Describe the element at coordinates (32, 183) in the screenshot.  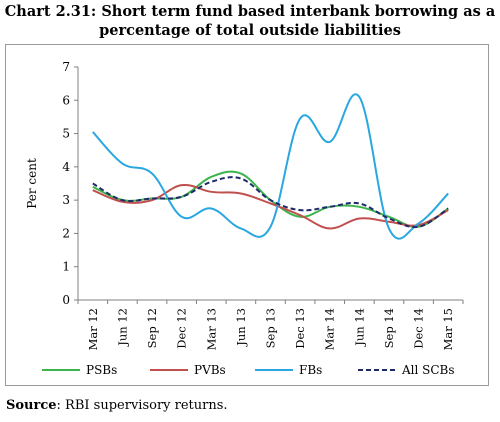
I see `y-axis-title: Per cent` at that location.